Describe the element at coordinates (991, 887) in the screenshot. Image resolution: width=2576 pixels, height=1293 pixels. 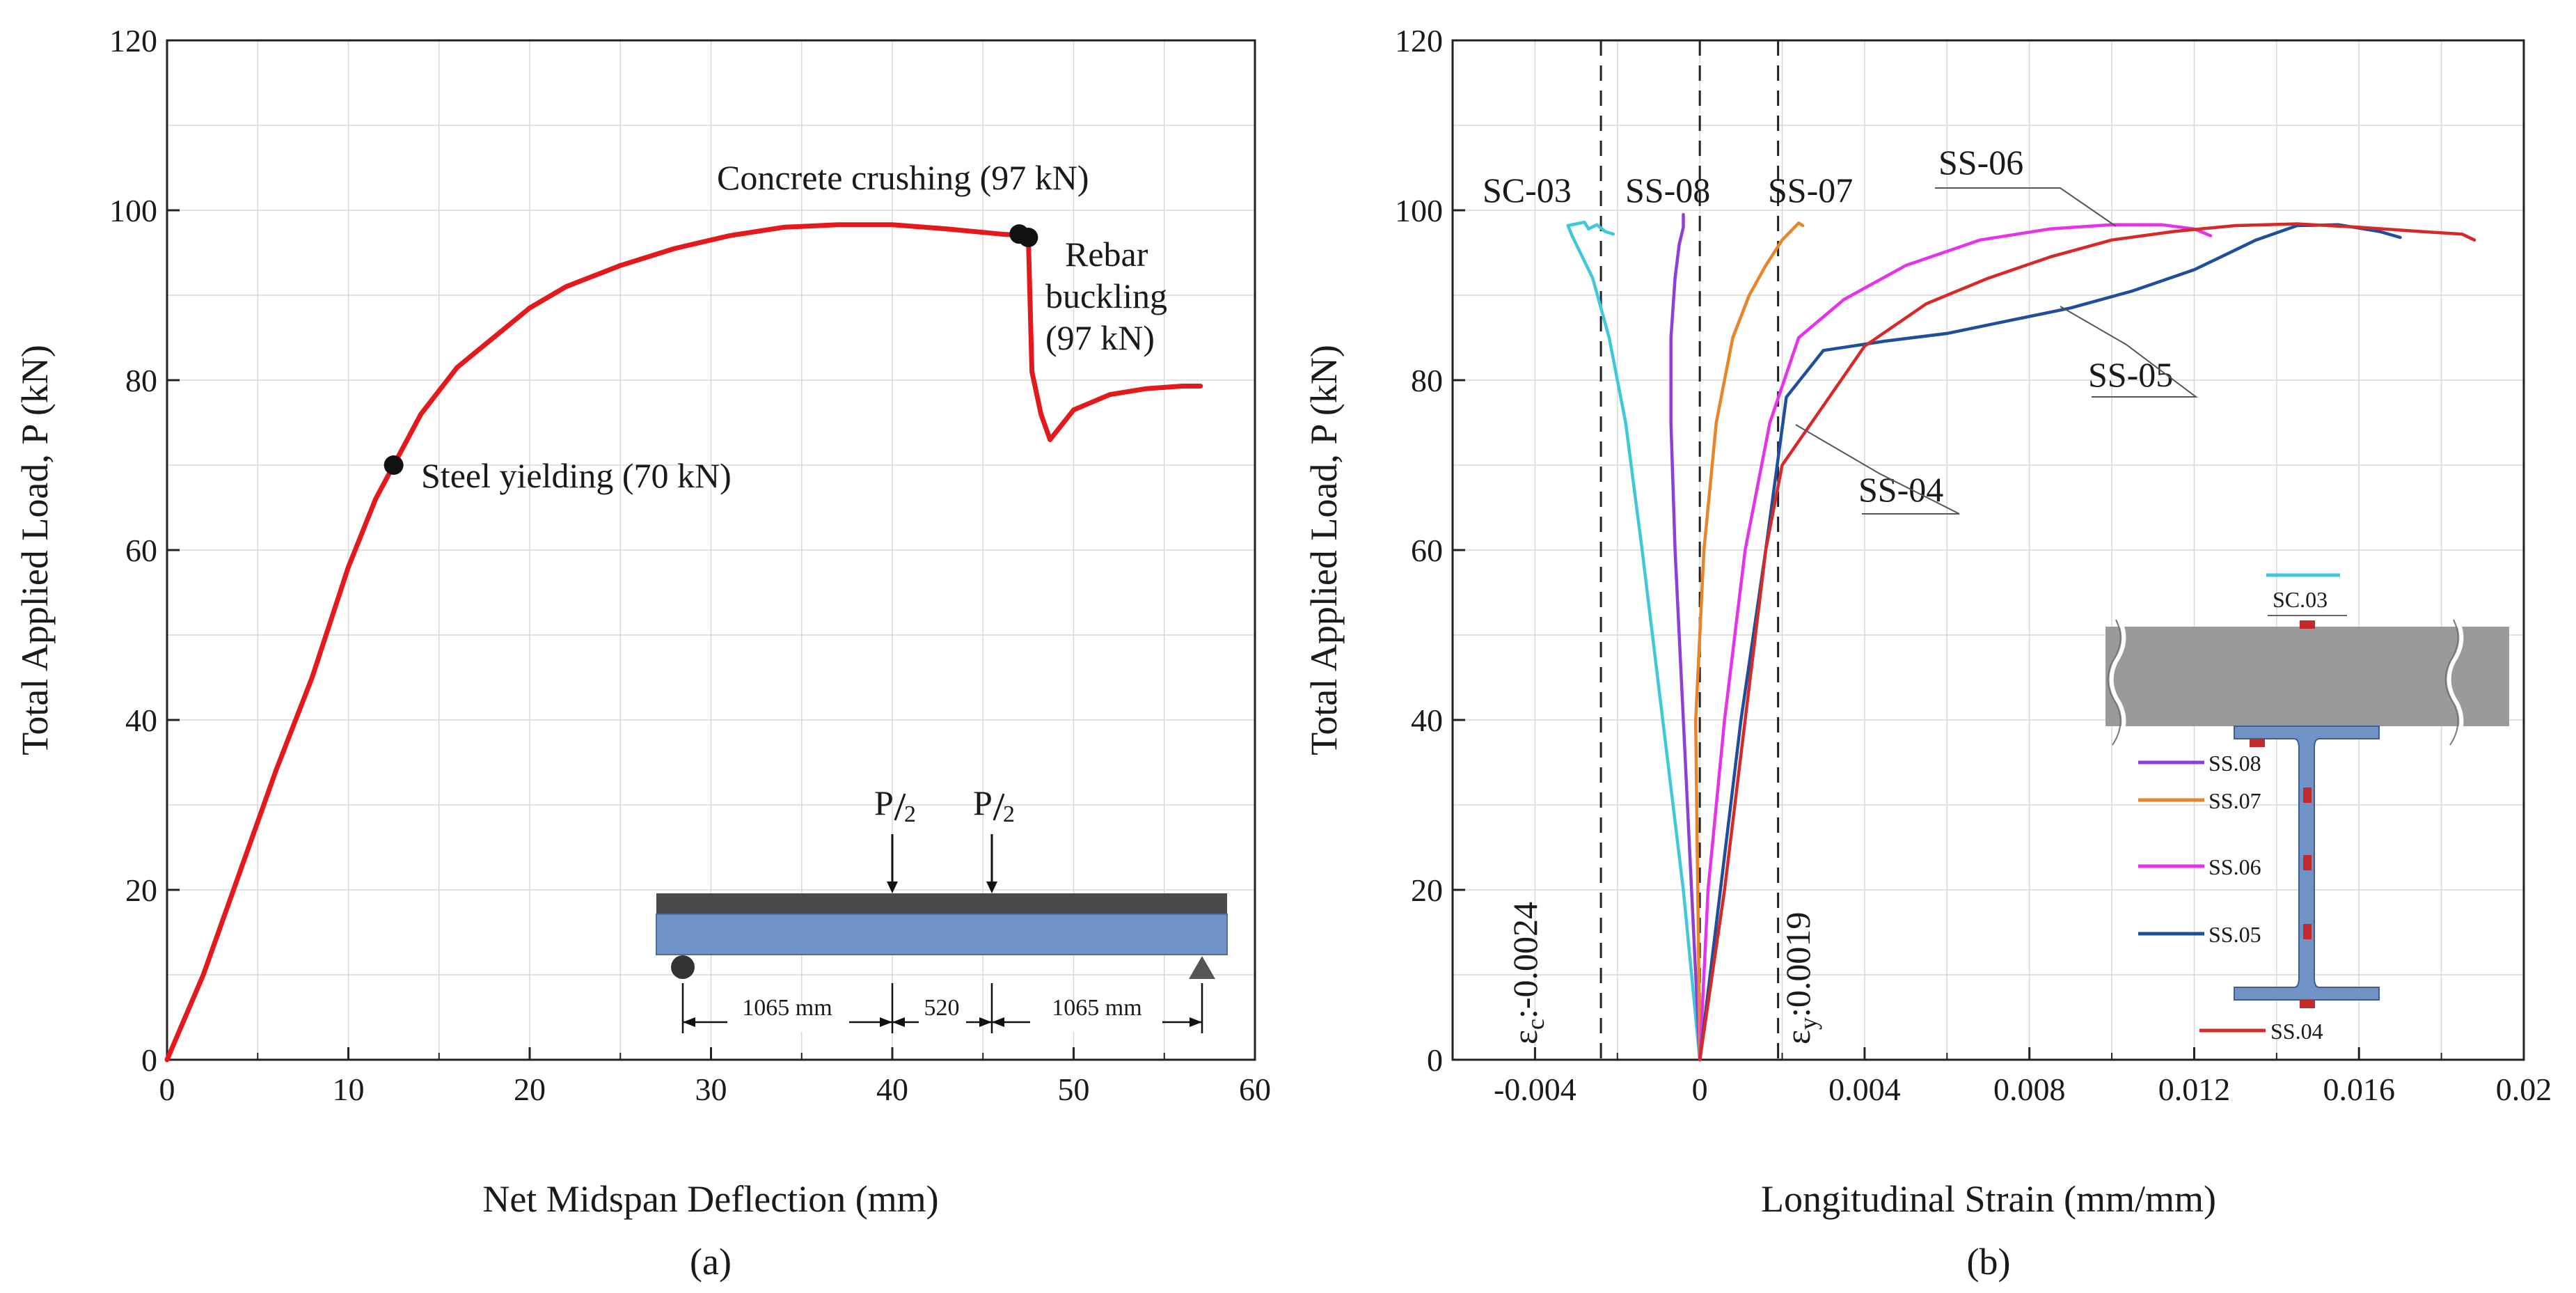
I see `load-arrowhead-right` at that location.